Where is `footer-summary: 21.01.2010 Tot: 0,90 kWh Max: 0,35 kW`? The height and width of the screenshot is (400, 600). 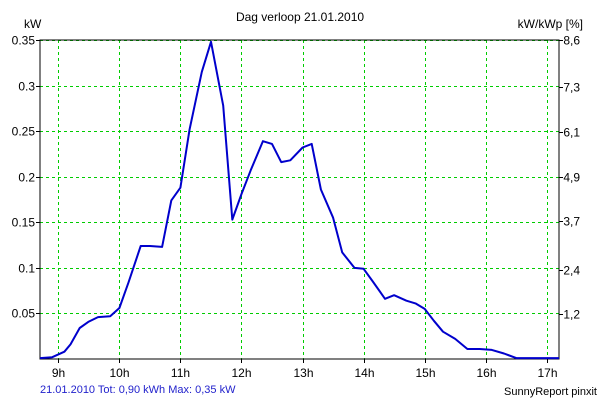 footer-summary: 21.01.2010 Tot: 0,90 kWh Max: 0,35 kW is located at coordinates (138, 390).